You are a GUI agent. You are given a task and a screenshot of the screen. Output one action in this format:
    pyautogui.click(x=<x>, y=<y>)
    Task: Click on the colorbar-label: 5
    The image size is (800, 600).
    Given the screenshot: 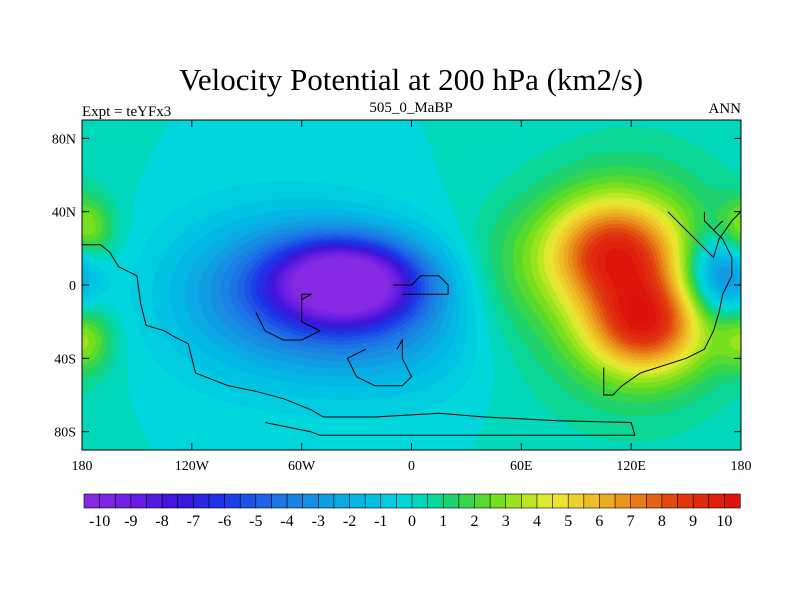 What is the action you would take?
    pyautogui.click(x=568, y=521)
    